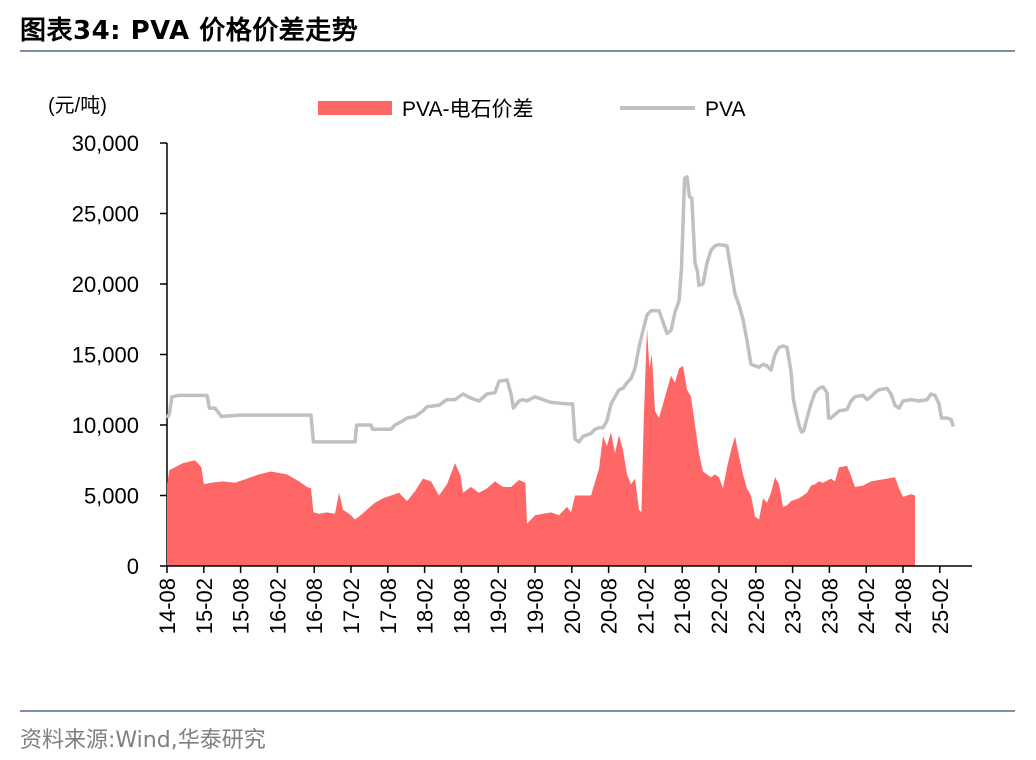 This screenshot has height=760, width=1036. I want to click on x-tick-label: 16-02, so click(277, 606).